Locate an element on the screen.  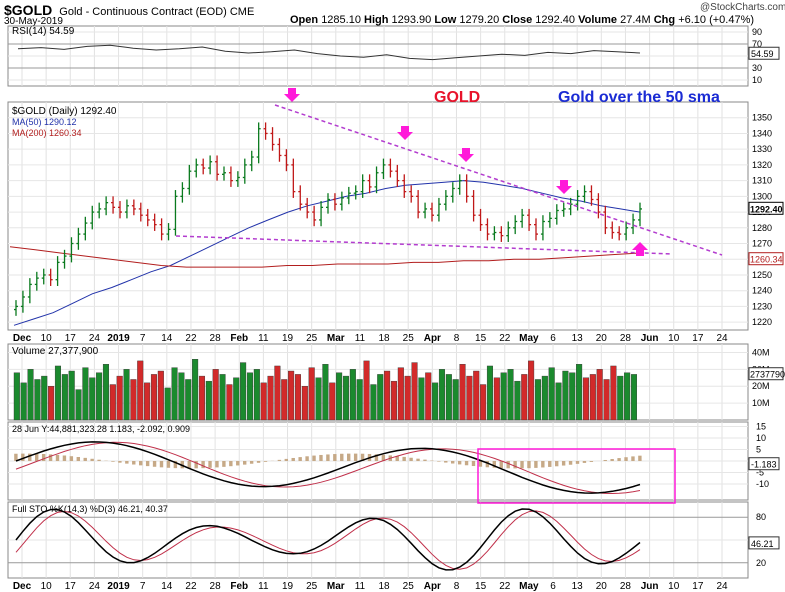
rsi-tick-label: 70 is located at coordinates (757, 44).